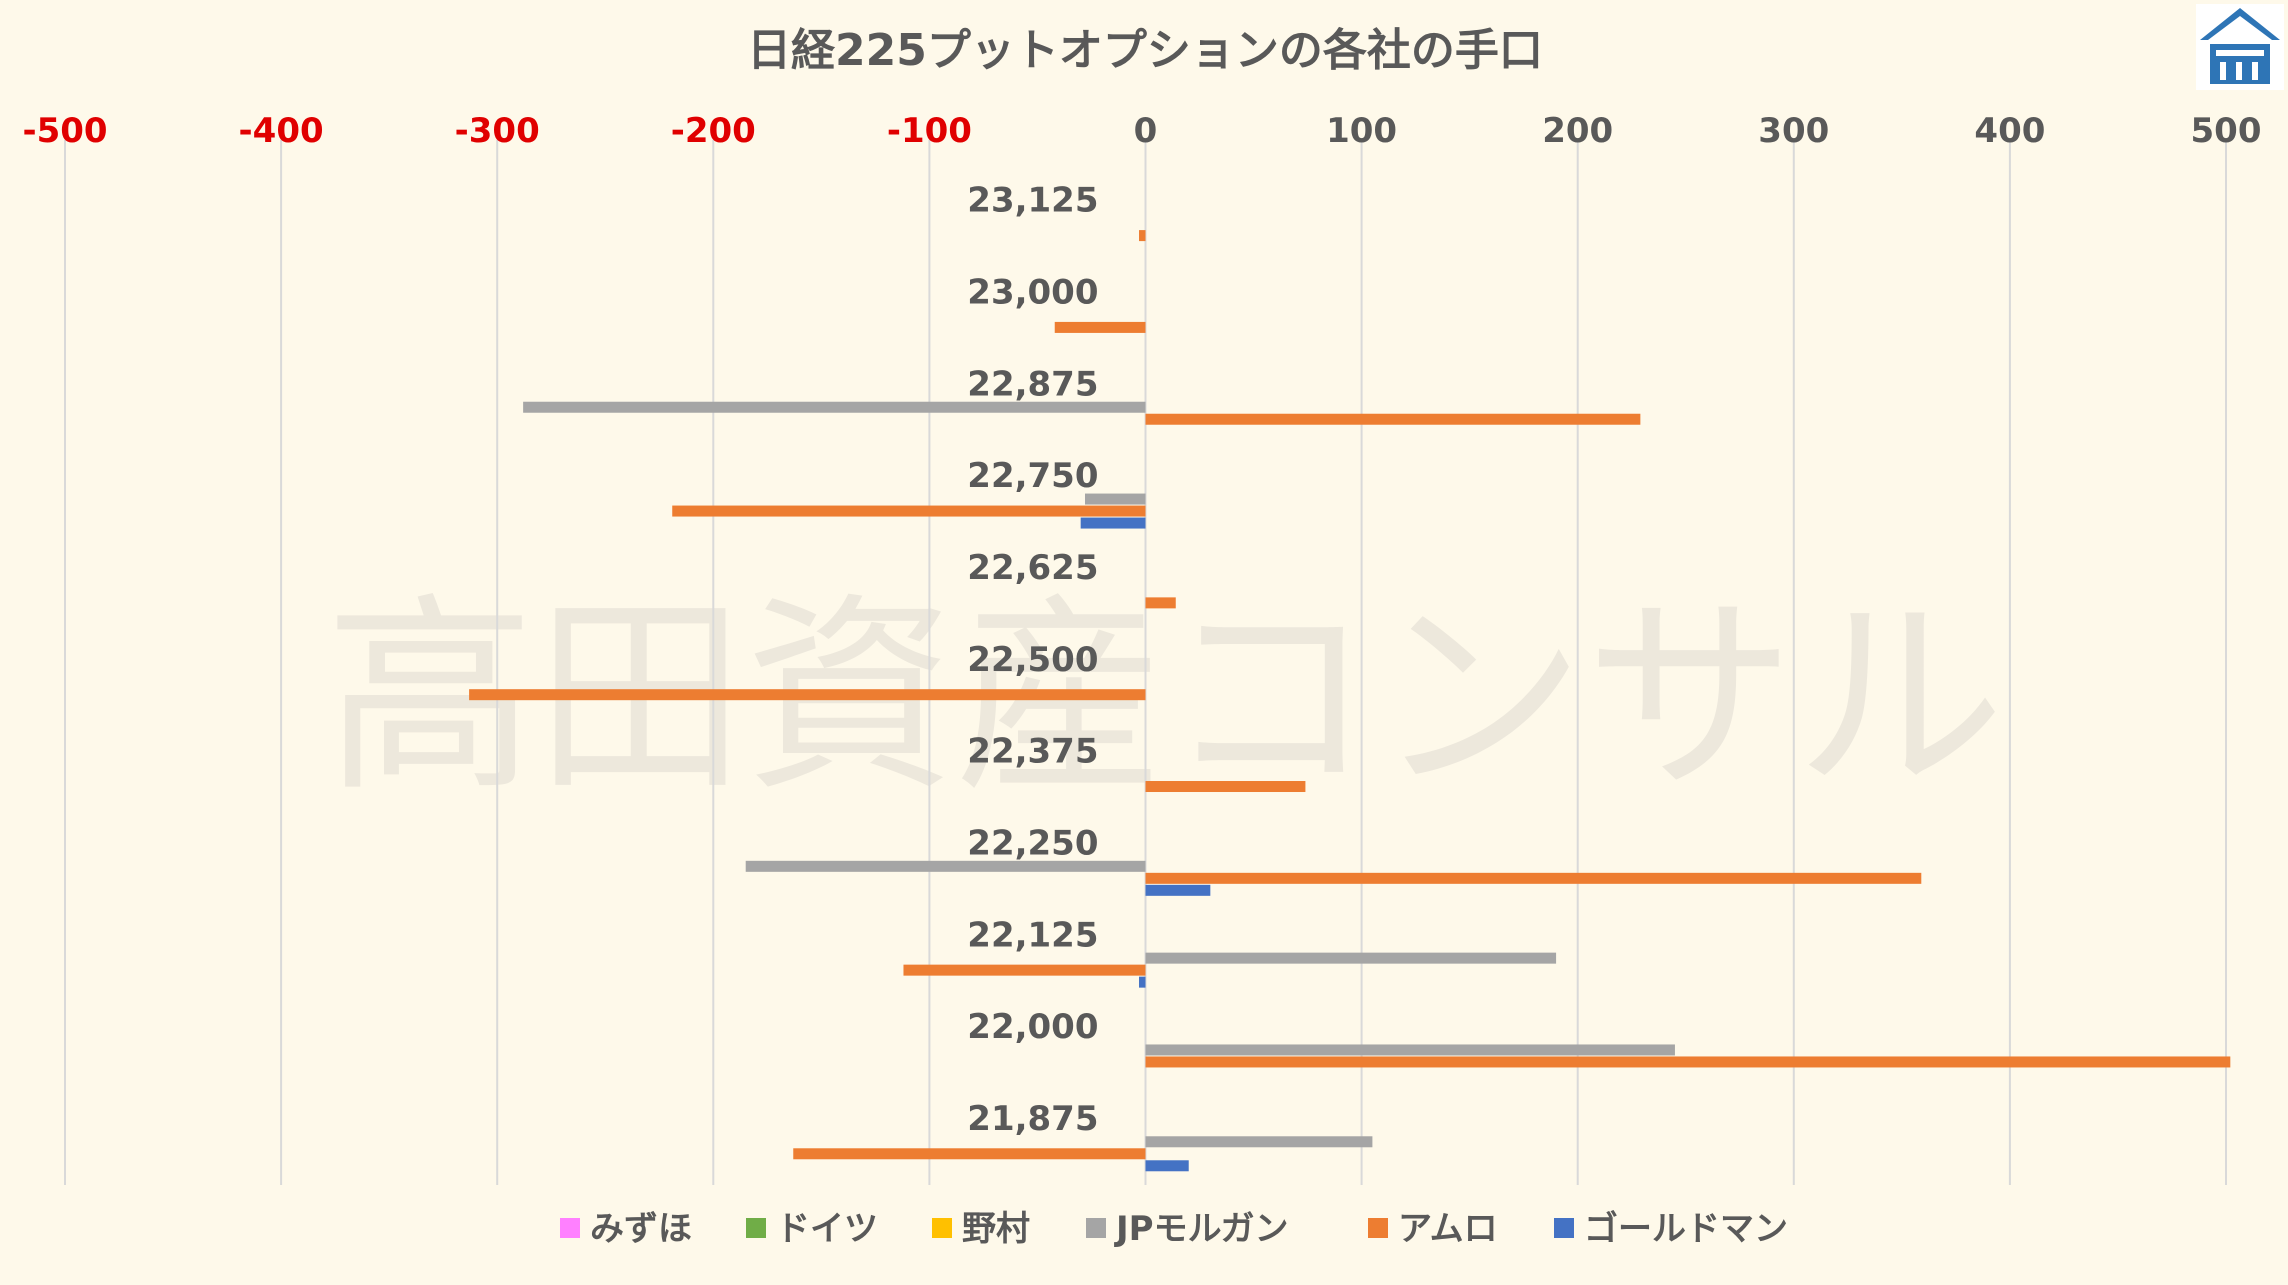 Image resolution: width=2288 pixels, height=1285 pixels. I want to click on legend: みずほ ドイツ 野村 JPモルガン アムロ ゴールドマン, so click(1174, 1229).